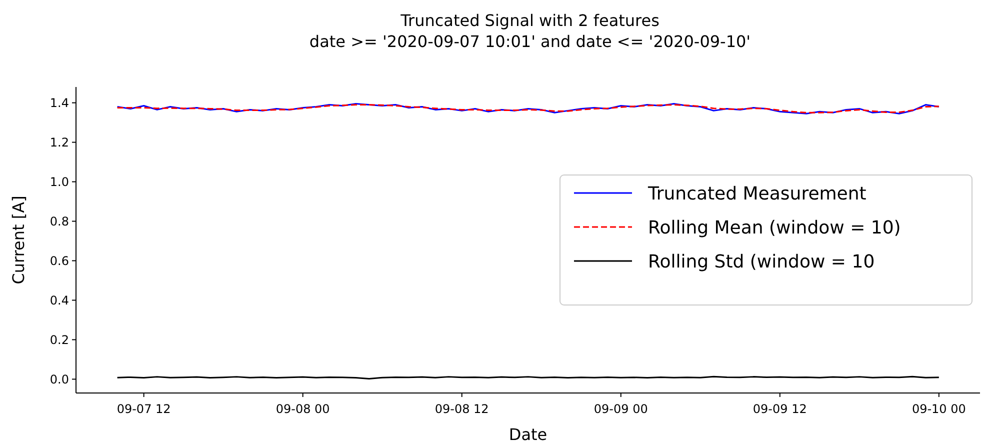 The width and height of the screenshot is (984, 446). I want to click on x-tick-label: 09-08 12, so click(461, 409).